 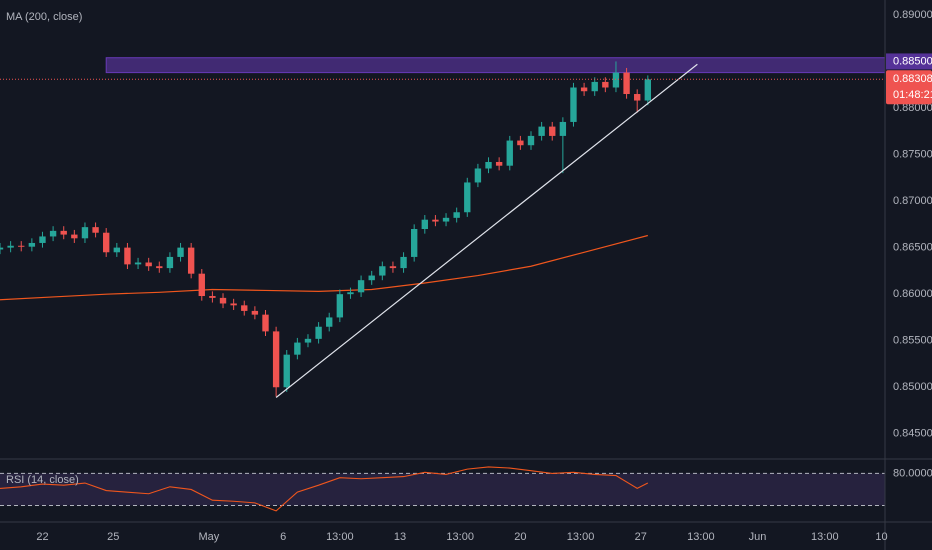 I want to click on x-tick-label: 20, so click(x=520, y=537).